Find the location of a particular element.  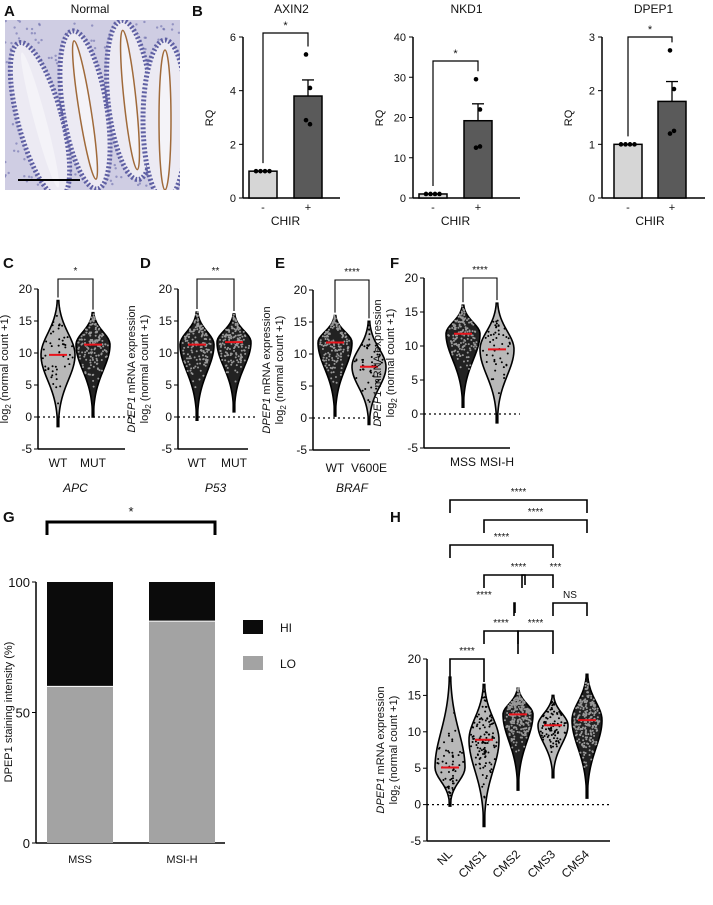

label-sub: 2 is located at coordinates (148, 406).